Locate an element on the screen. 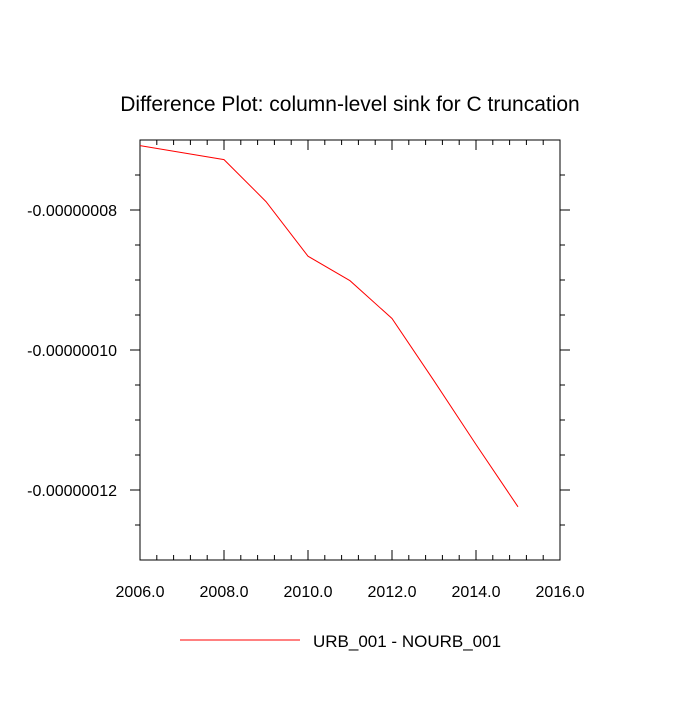  y-tick-labels: -0.00000008 -0.00000010 -0.00000012 is located at coordinates (72, 351).